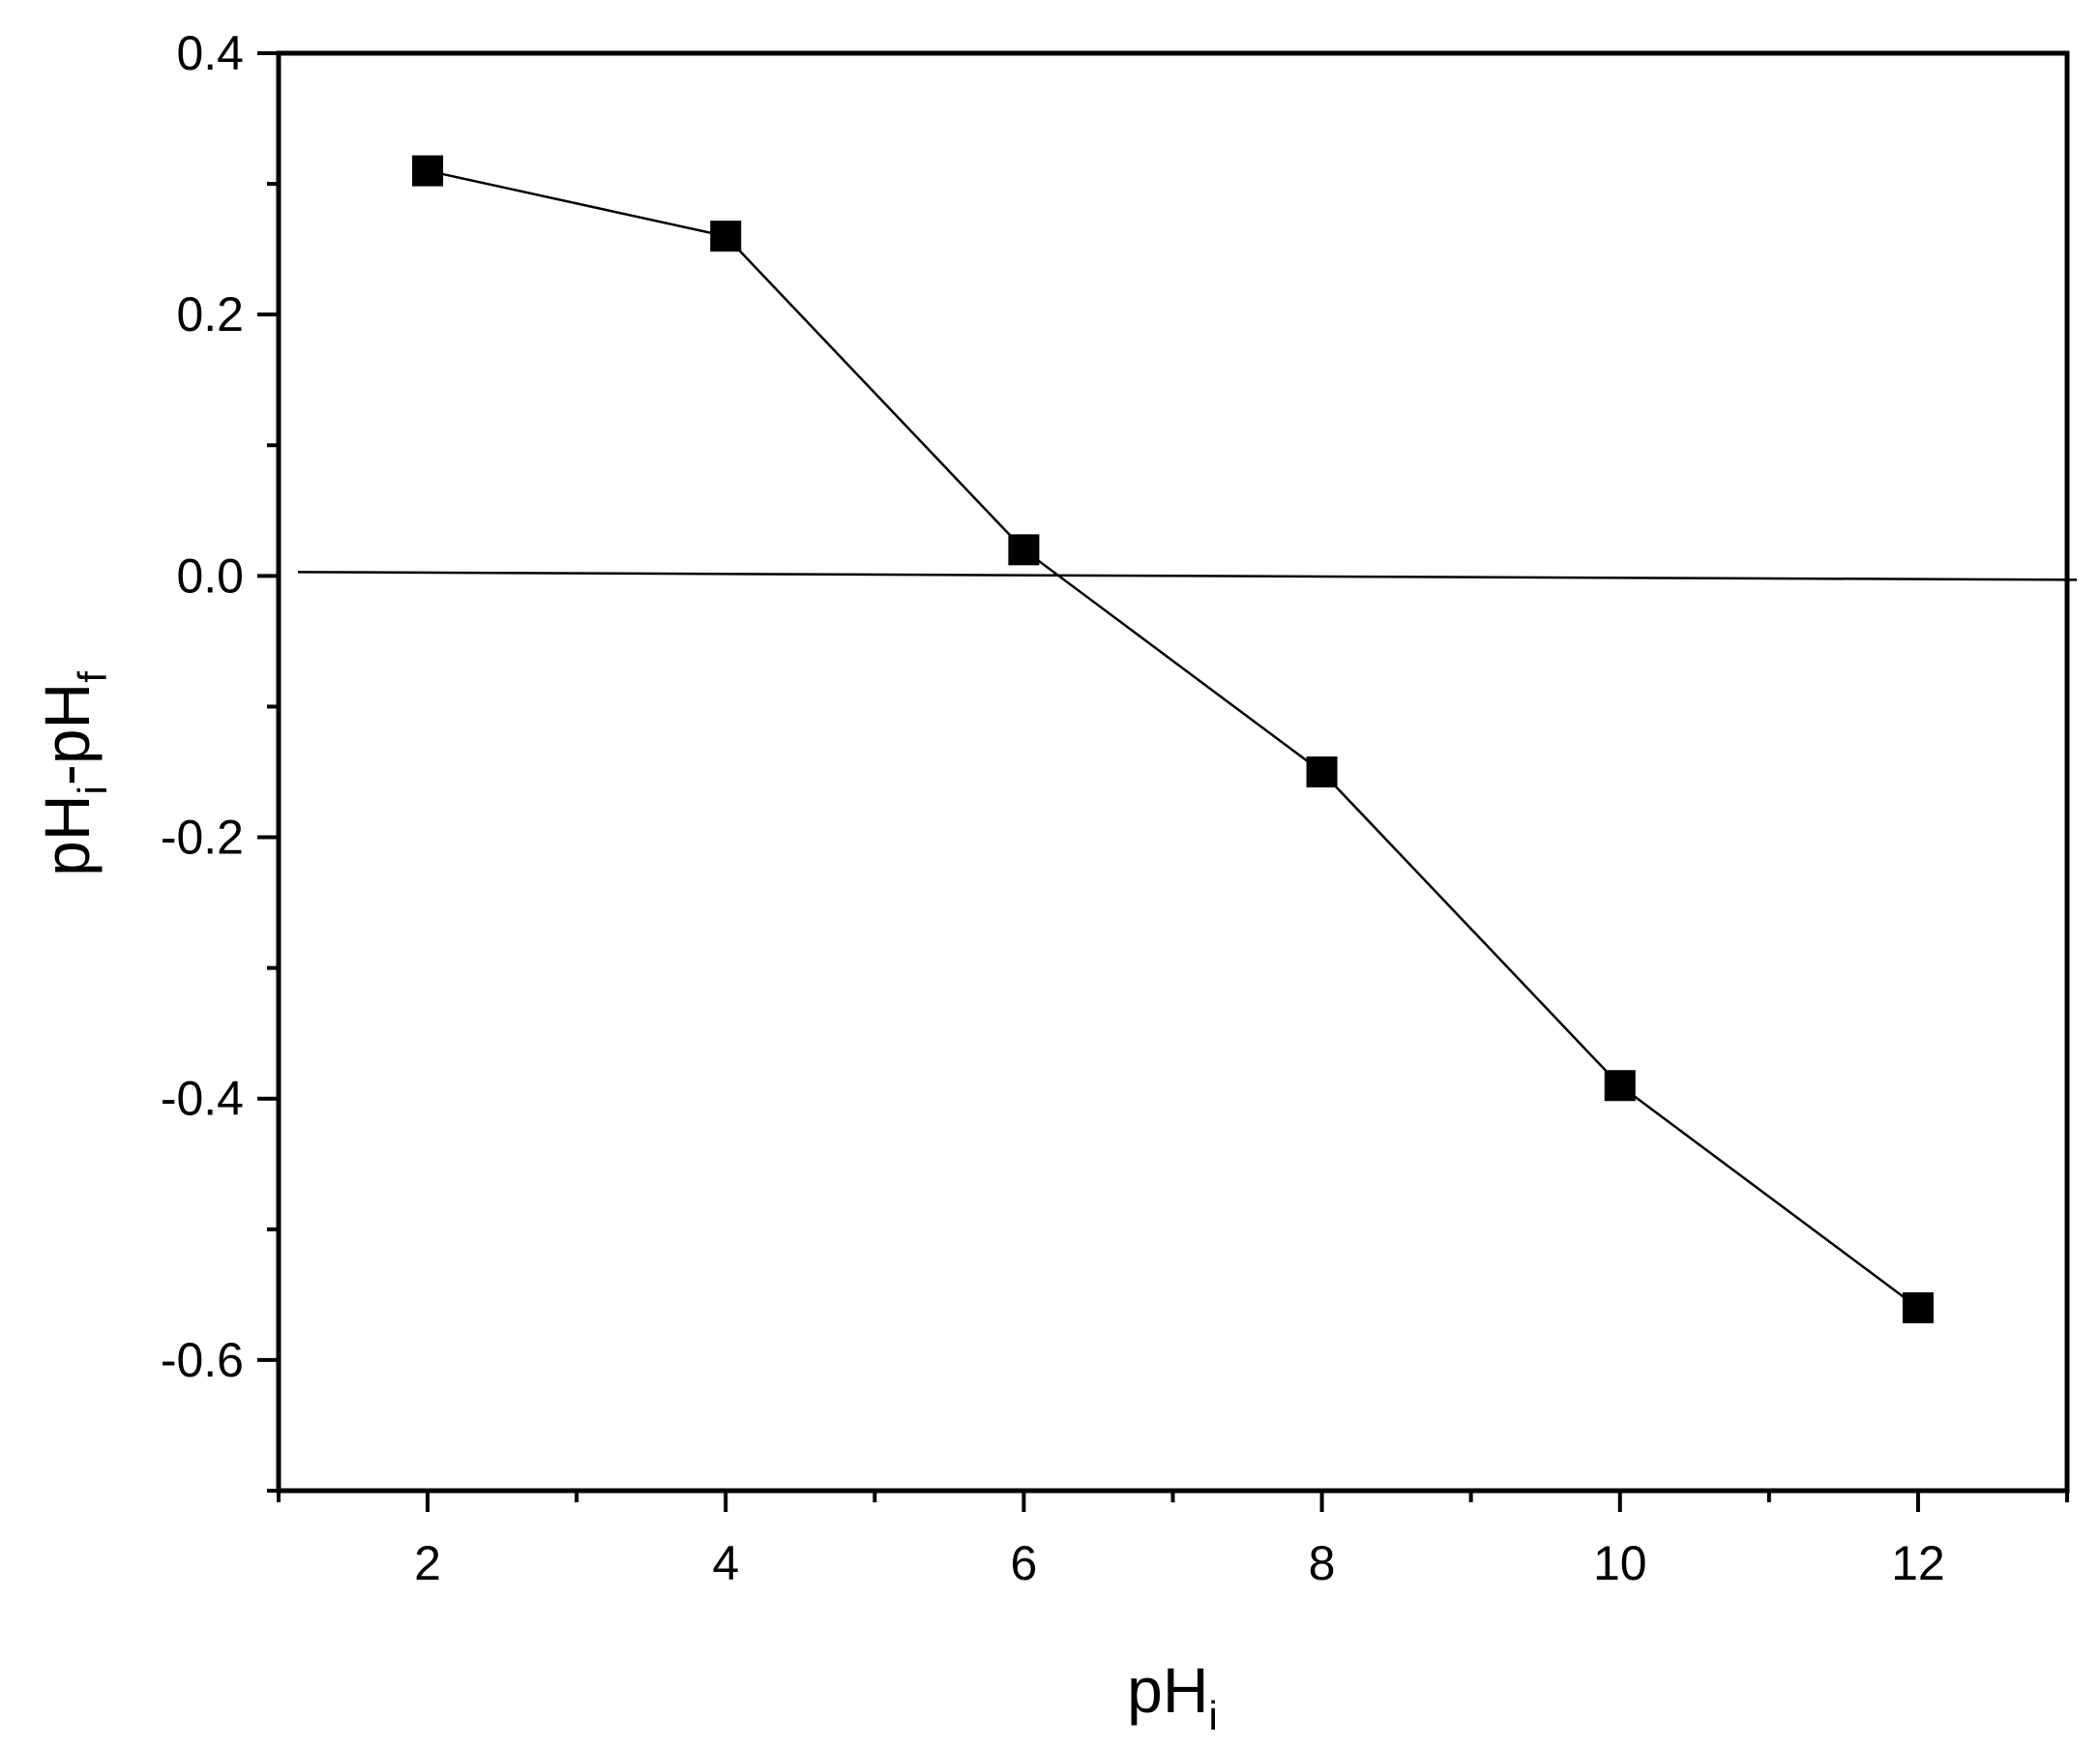  I want to click on x-tick-label: 2, so click(427, 1563).